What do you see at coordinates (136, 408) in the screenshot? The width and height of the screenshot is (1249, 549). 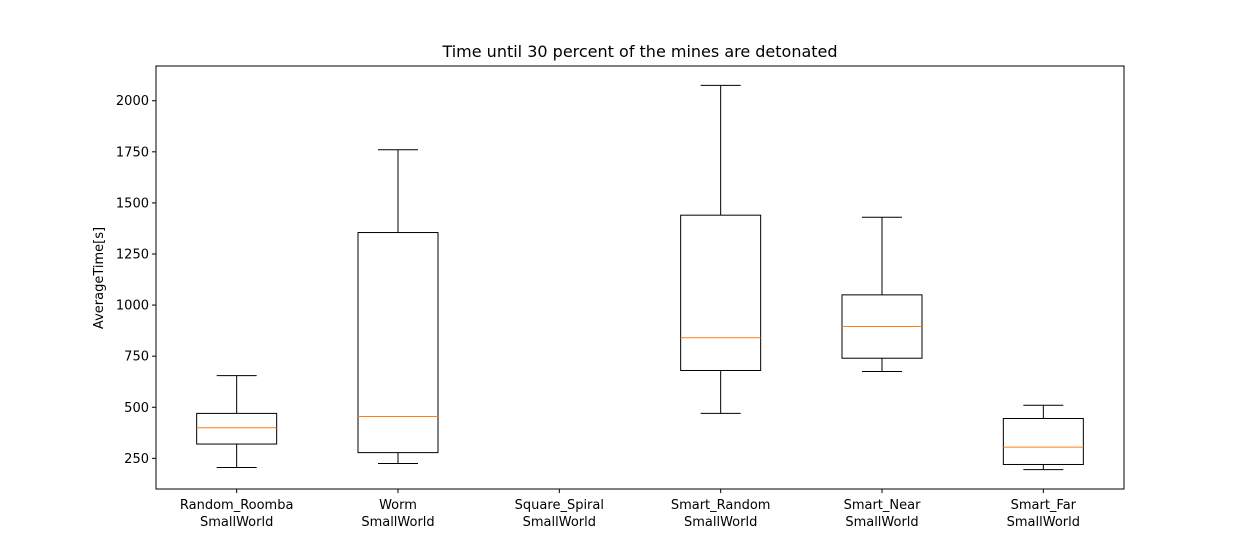 I see `y-tick-label: 500` at bounding box center [136, 408].